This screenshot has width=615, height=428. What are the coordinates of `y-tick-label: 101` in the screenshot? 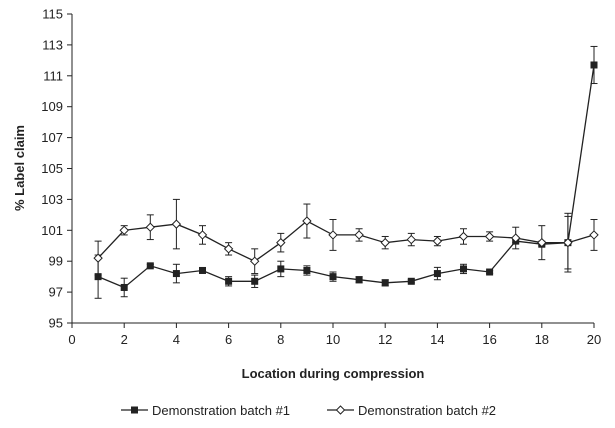 It's located at (52, 230).